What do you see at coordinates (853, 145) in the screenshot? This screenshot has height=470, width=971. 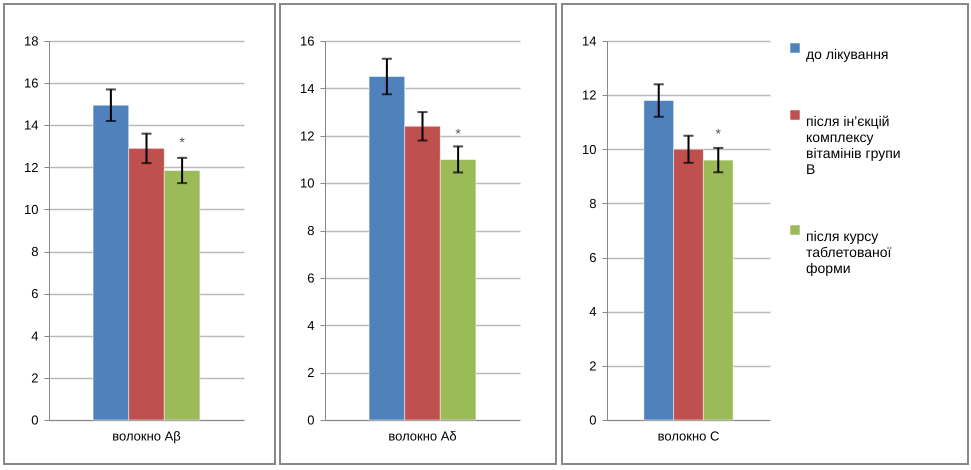 I see `legend-label: після ін’єкцій комплексу вітамінів групи В` at bounding box center [853, 145].